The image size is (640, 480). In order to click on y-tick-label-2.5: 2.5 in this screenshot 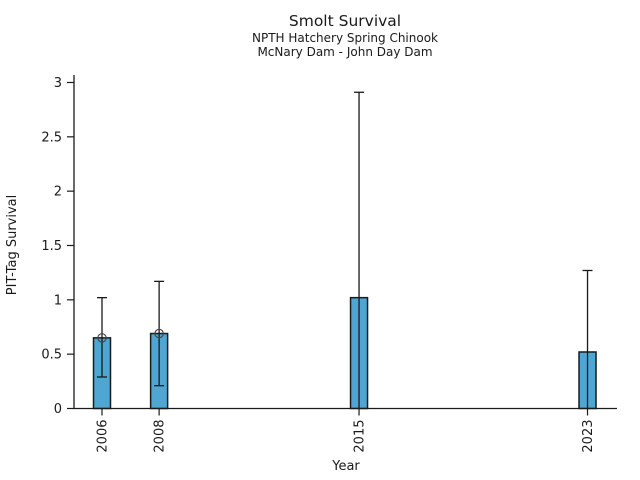, I will do `click(51, 137)`.